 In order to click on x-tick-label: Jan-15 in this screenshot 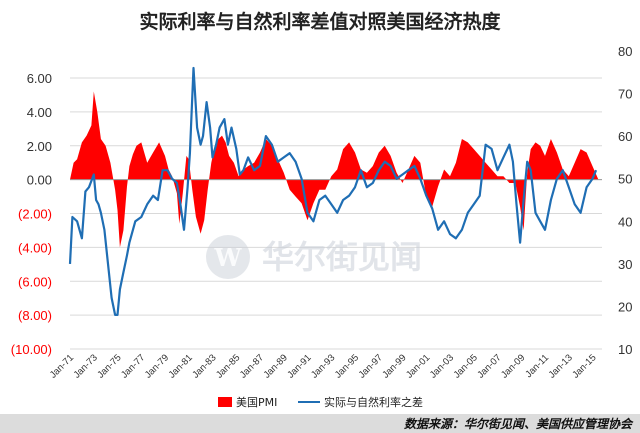, I will do `click(584, 366)`.